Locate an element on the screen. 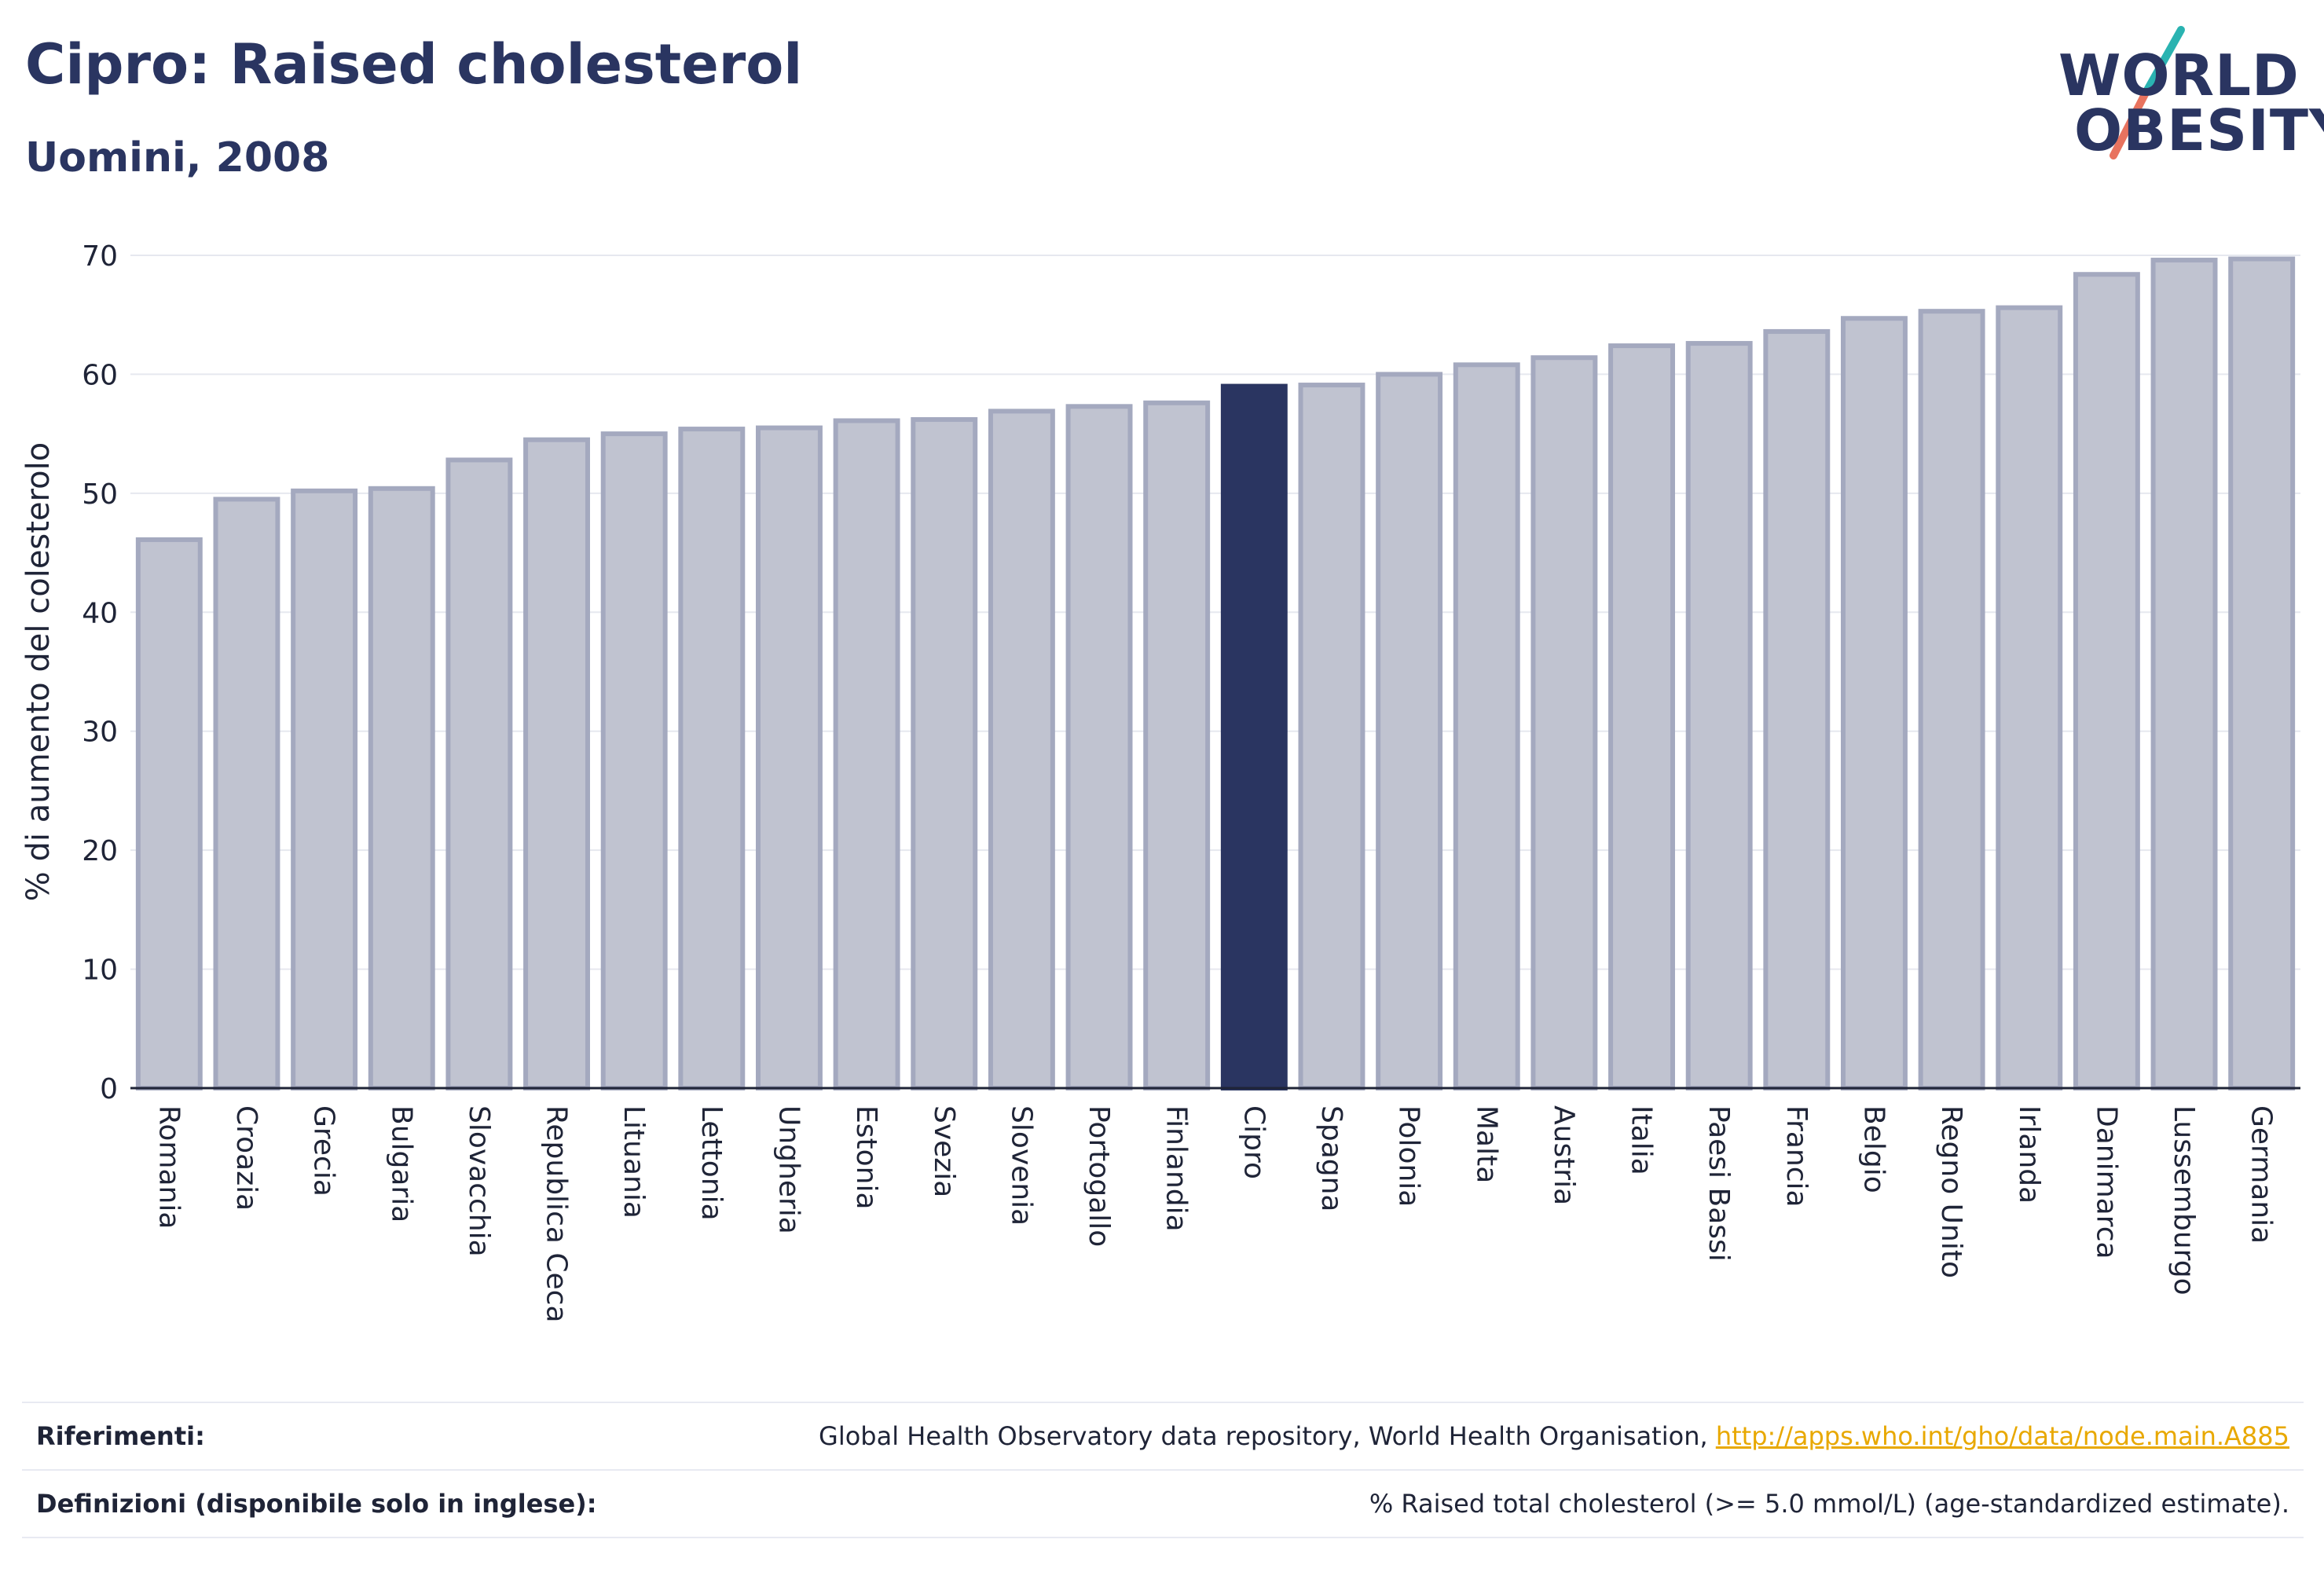 This screenshot has height=1576, width=2324. x-tick-label: Croazia is located at coordinates (246, 1158).